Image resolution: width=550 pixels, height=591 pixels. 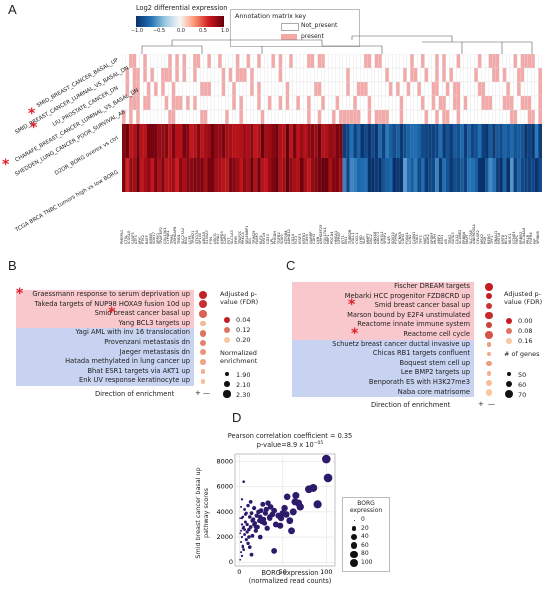 What do you see at coordinates (12, 9) in the screenshot?
I see `panel-a-letter: A` at bounding box center [12, 9].